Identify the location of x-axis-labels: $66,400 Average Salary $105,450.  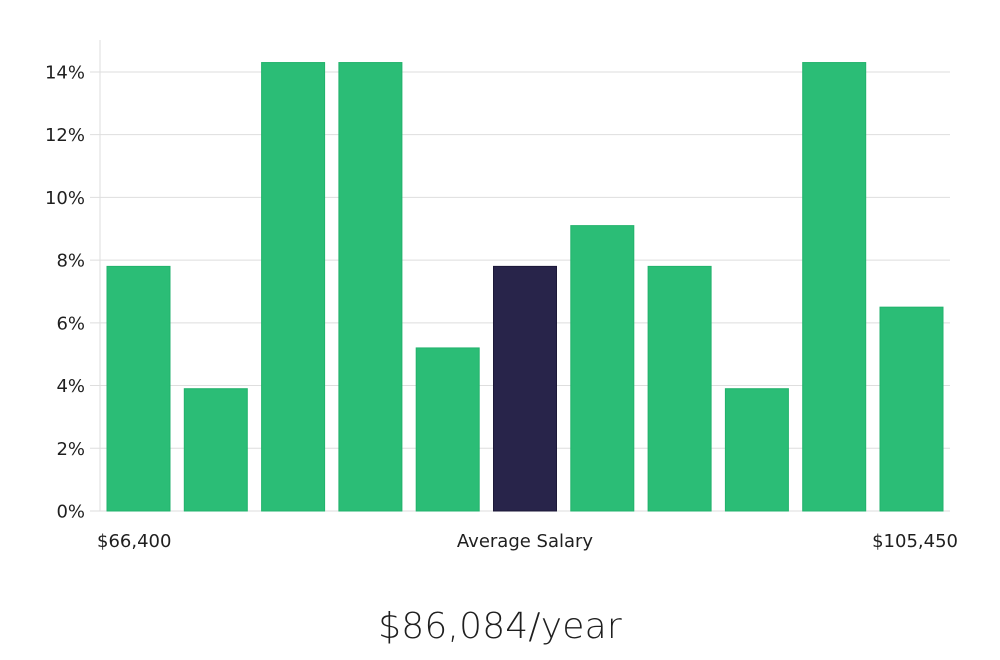
(527, 541).